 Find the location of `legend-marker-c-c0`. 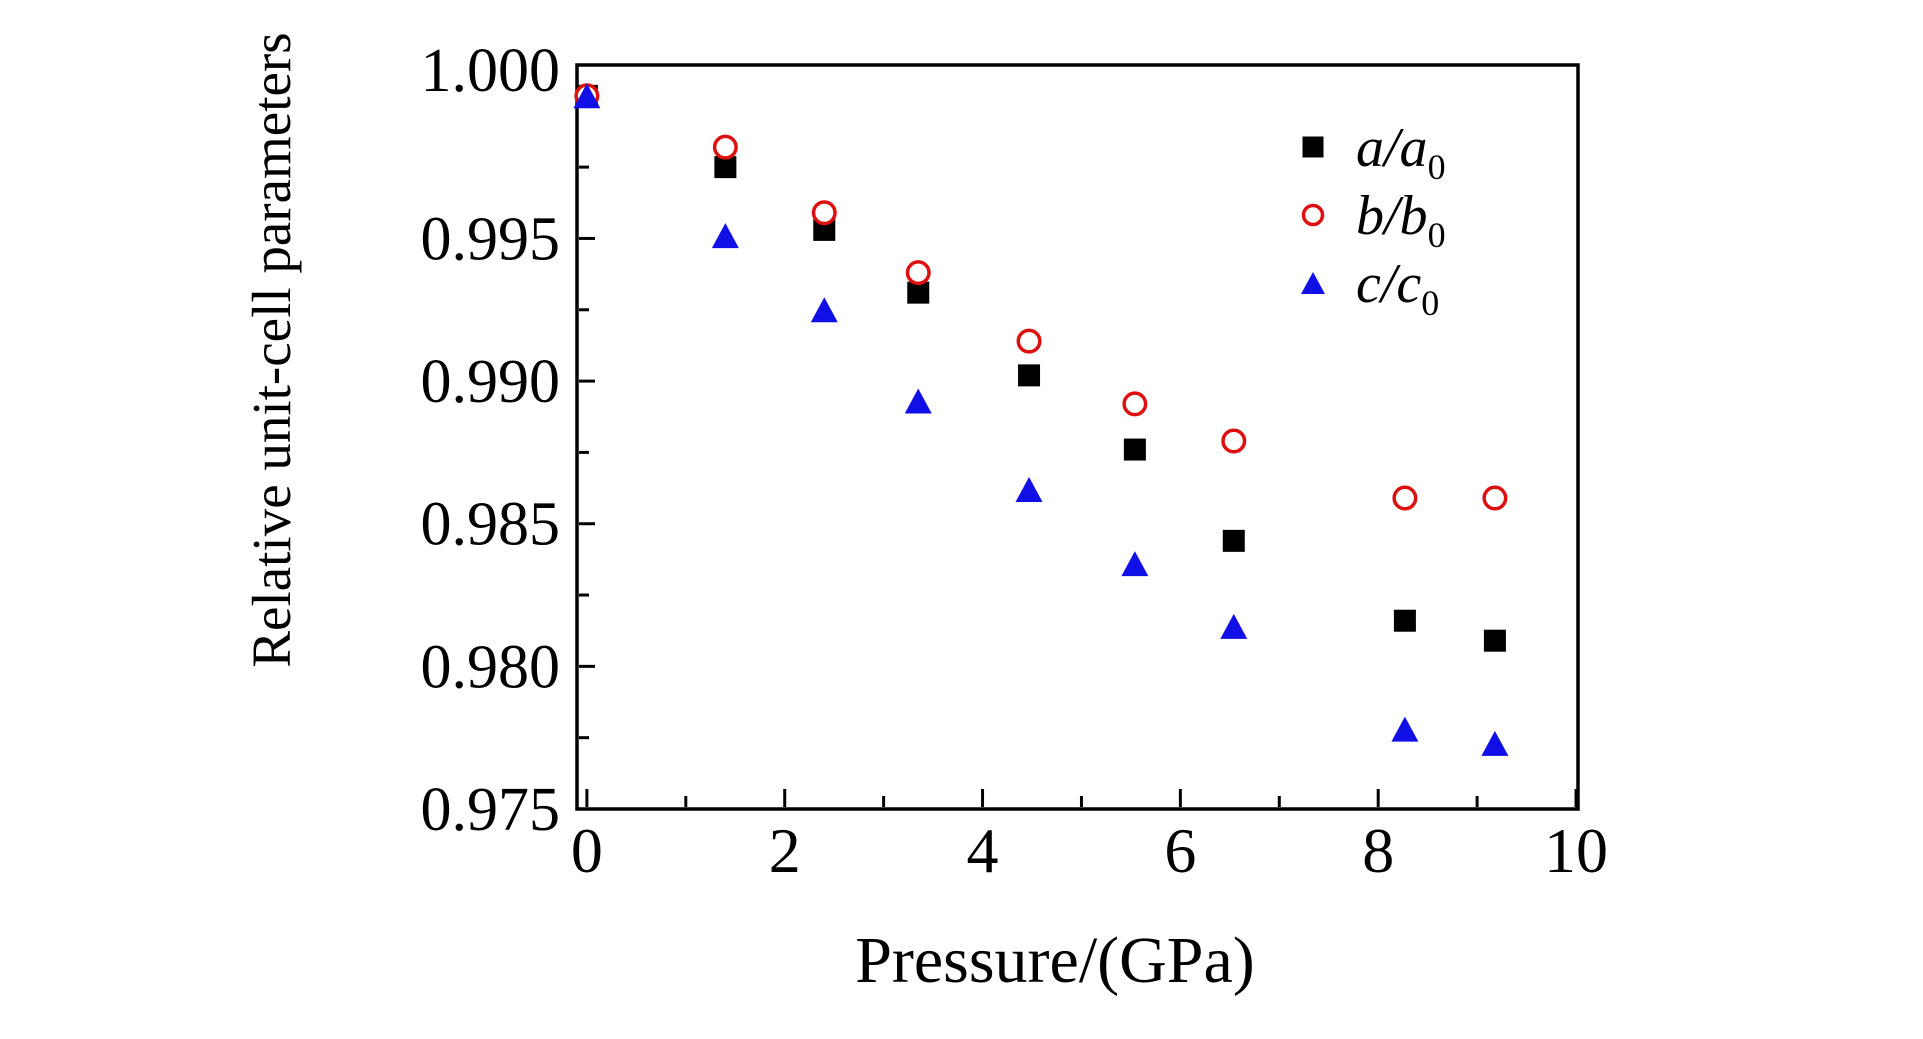

legend-marker-c-c0 is located at coordinates (1313, 283).